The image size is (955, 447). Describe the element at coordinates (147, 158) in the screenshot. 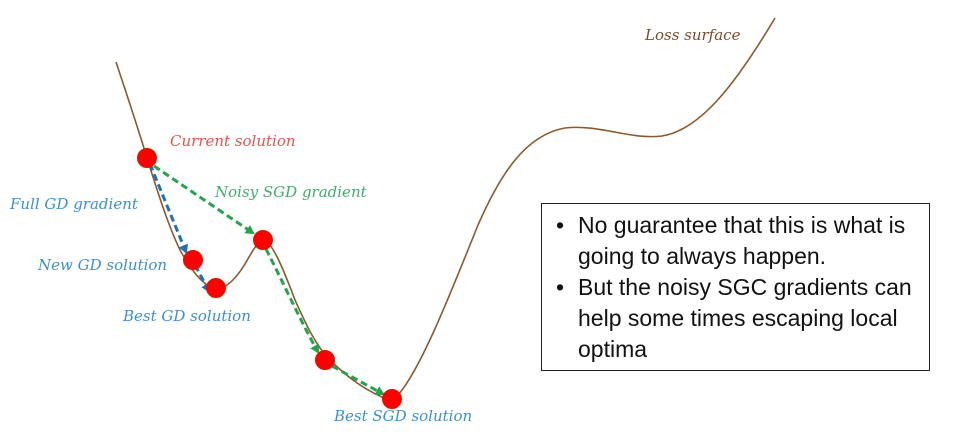

I see `current-solution-point` at that location.